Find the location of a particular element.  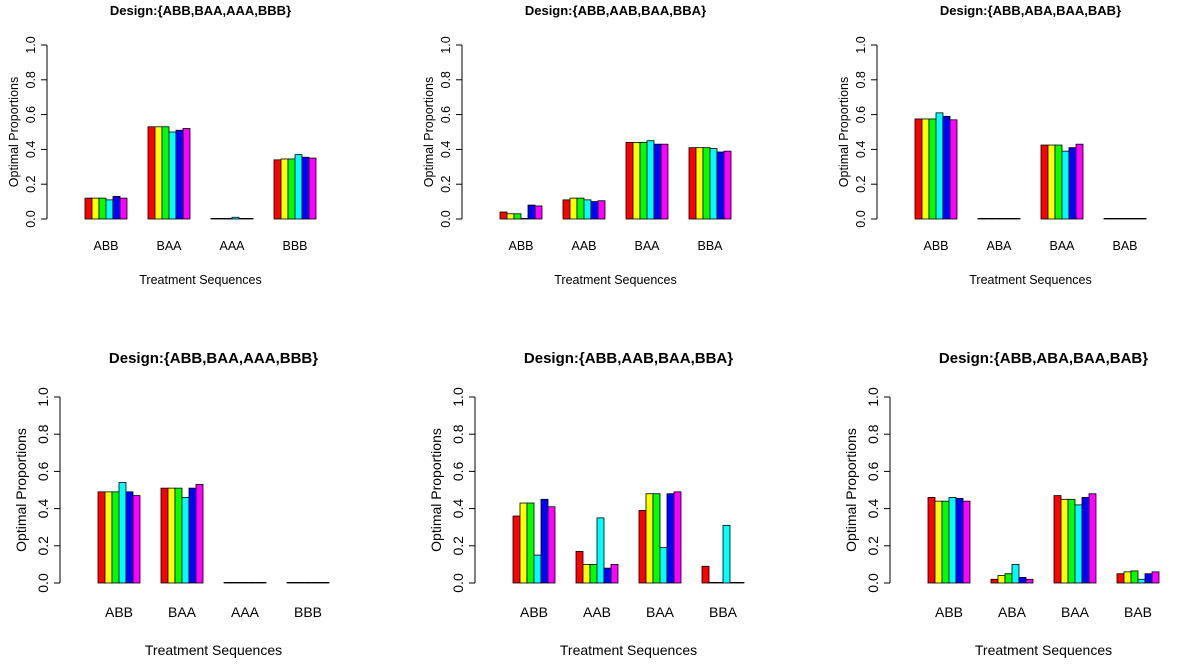

x-category-label: AAA is located at coordinates (245, 612).